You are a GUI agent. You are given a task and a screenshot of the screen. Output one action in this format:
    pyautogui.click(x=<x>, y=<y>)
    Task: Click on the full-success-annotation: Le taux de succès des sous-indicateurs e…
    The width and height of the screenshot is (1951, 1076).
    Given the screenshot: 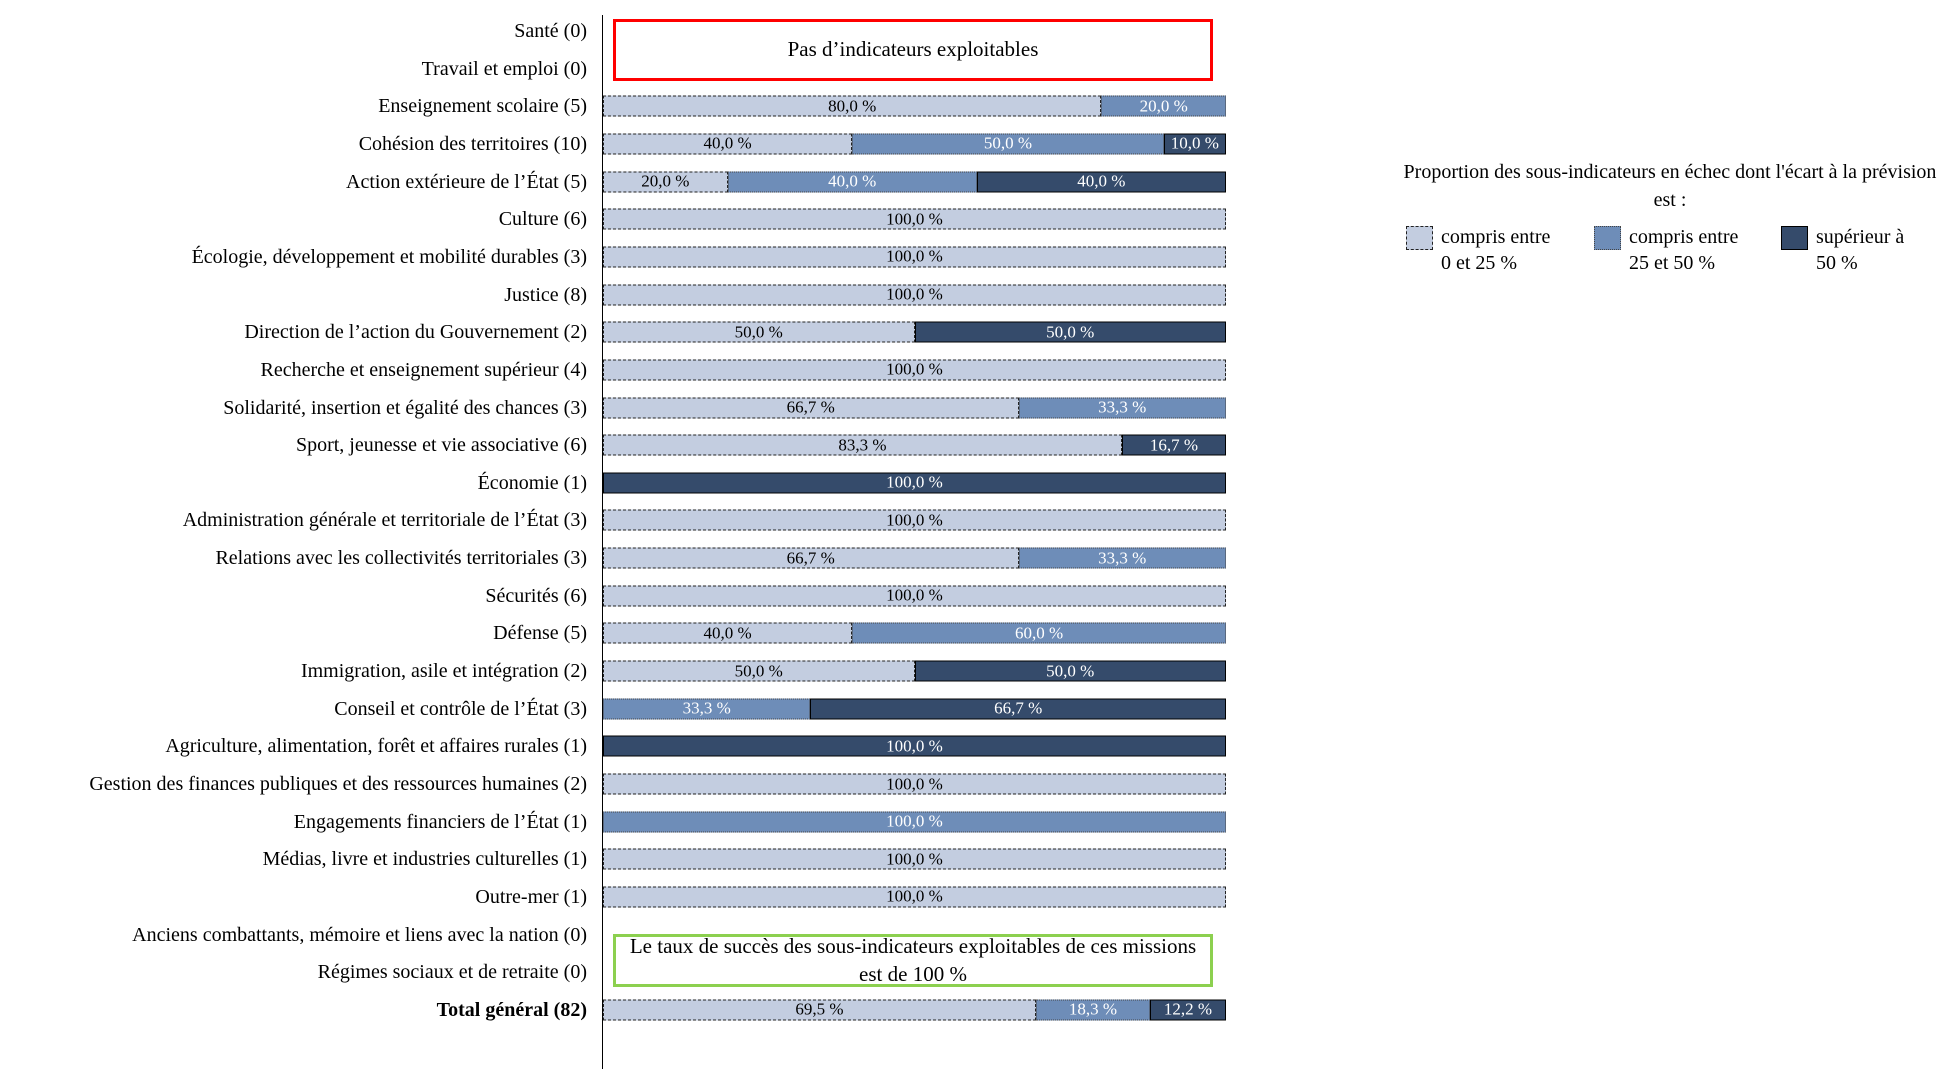 What is the action you would take?
    pyautogui.click(x=913, y=960)
    